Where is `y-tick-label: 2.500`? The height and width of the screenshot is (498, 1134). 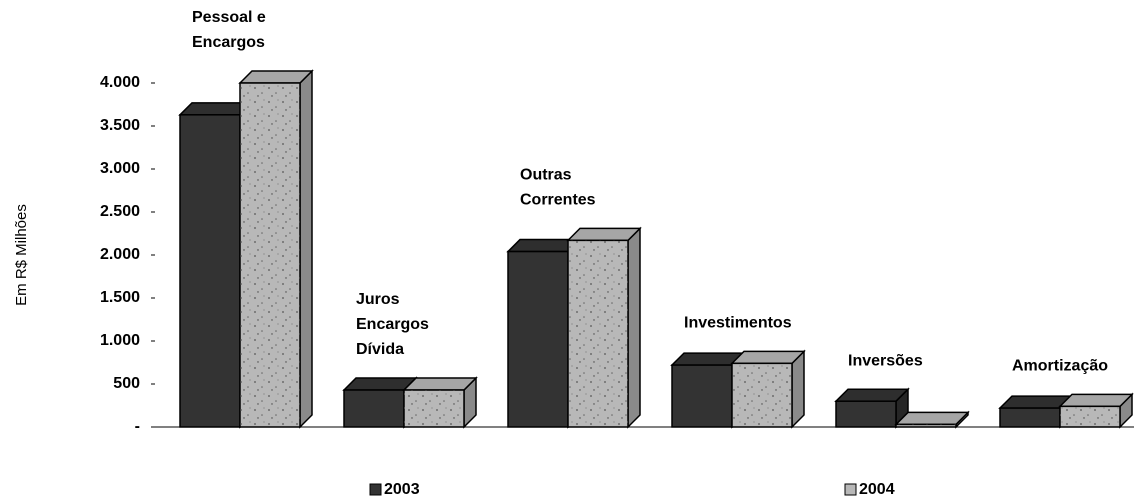 y-tick-label: 2.500 is located at coordinates (120, 211).